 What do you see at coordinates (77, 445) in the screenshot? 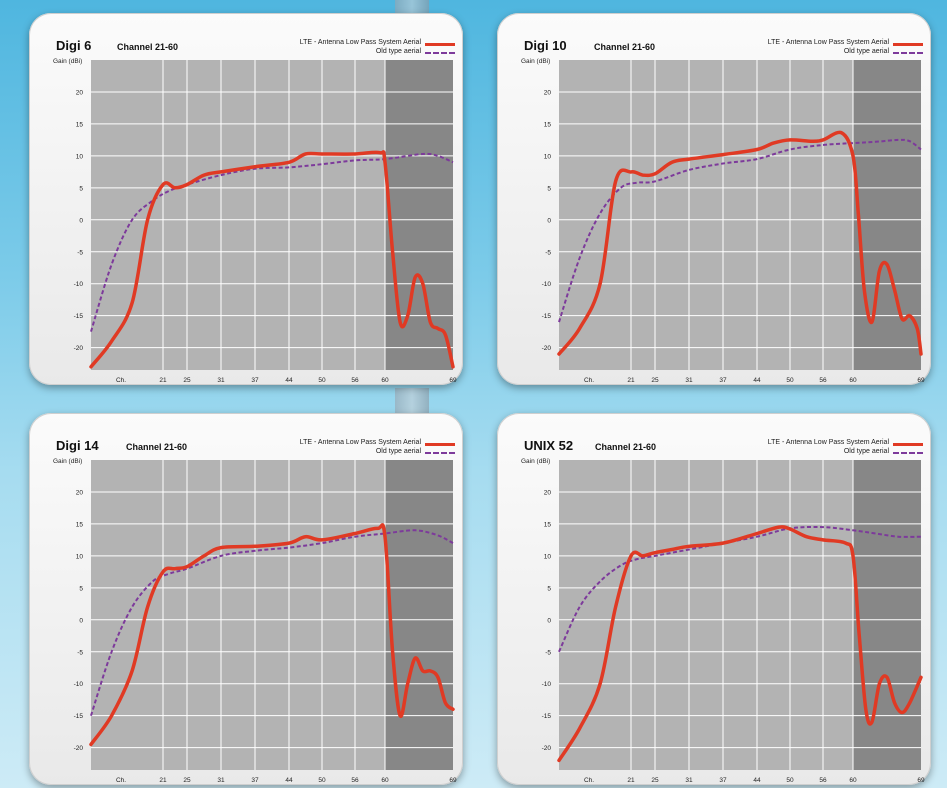
I see `chart-title: Digi 14` at bounding box center [77, 445].